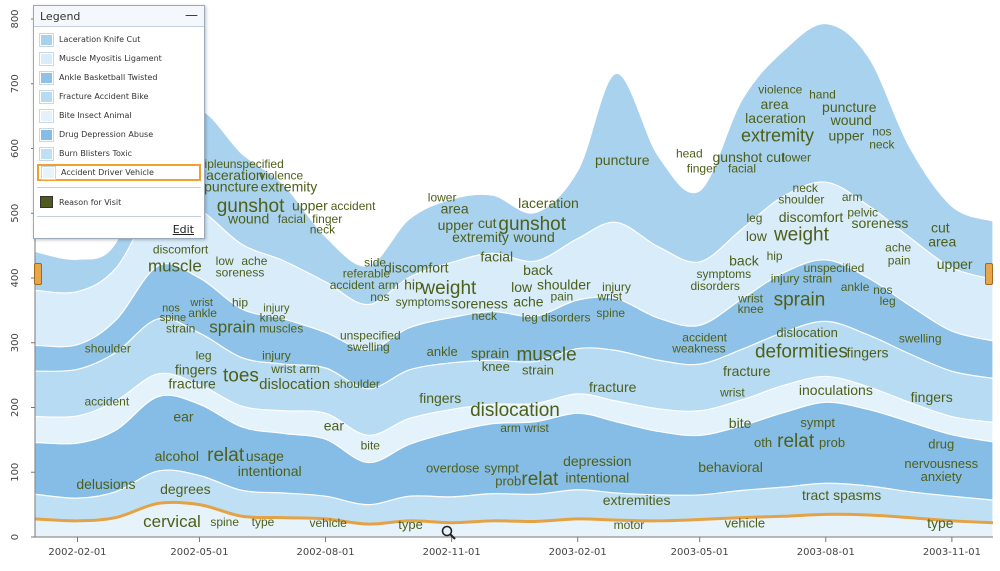 This screenshot has height=571, width=1000. I want to click on cloud-word: motor, so click(629, 525).